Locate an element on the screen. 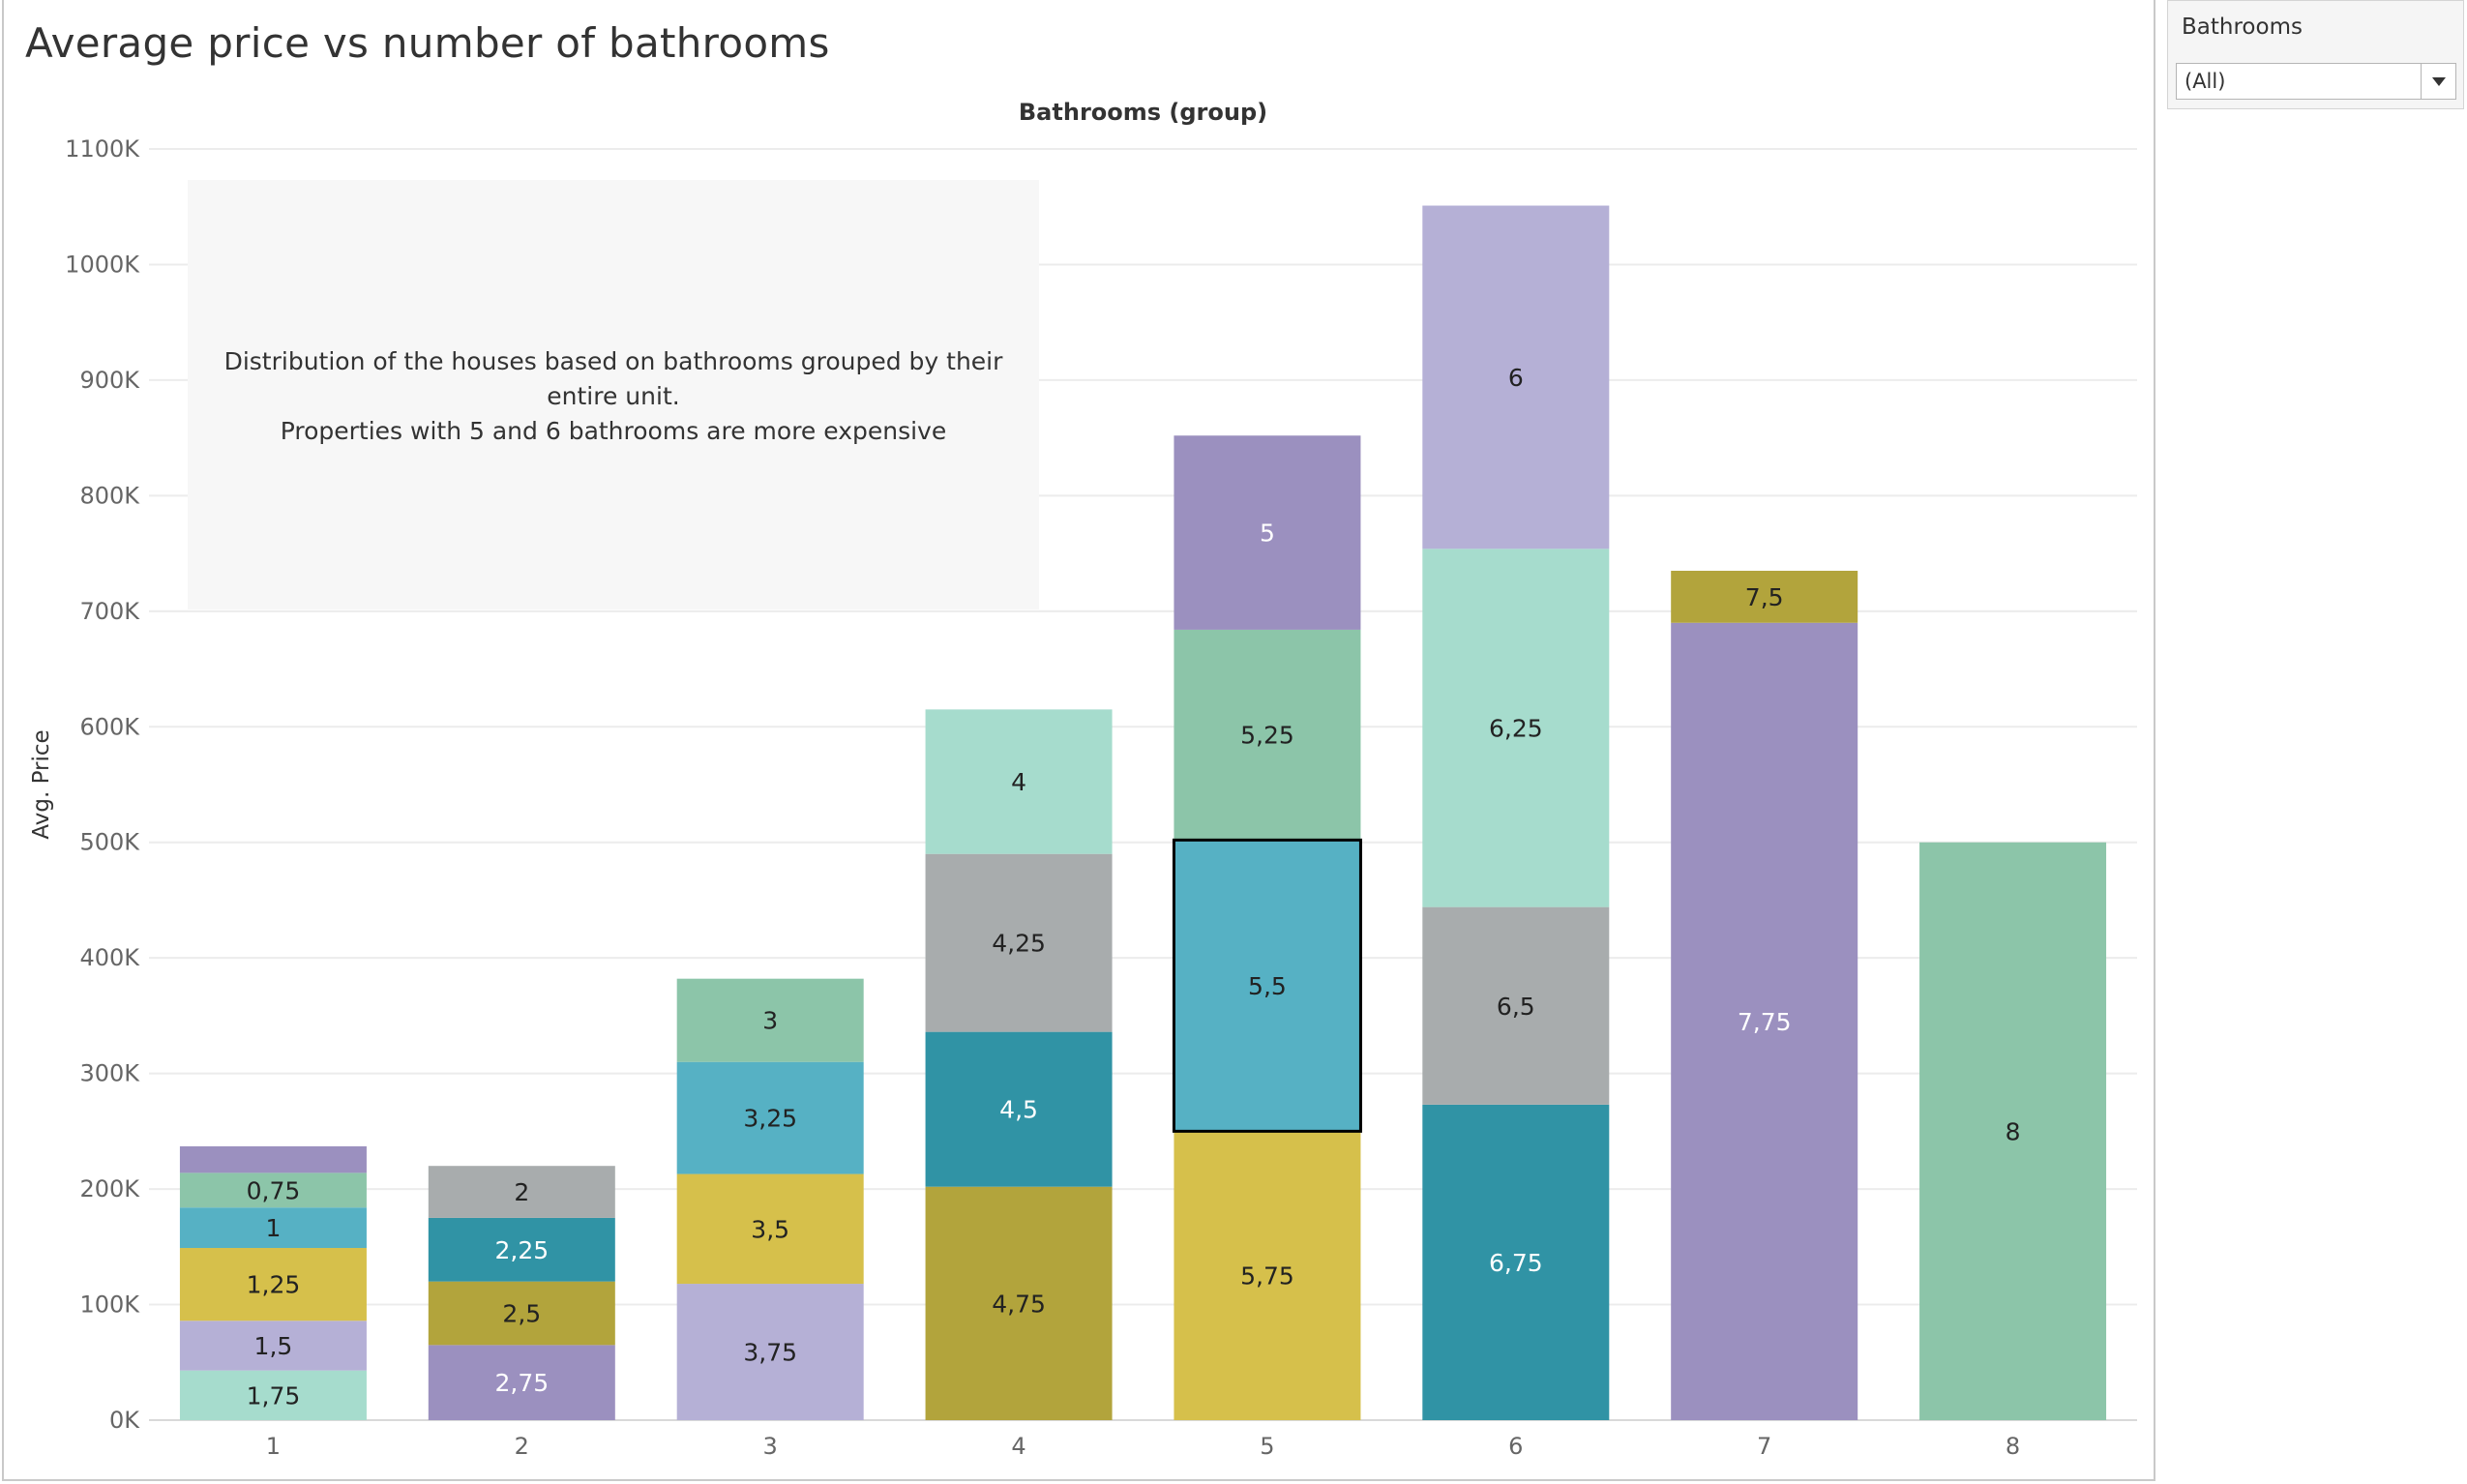 This screenshot has height=1484, width=2467. bar-data-label: 1 is located at coordinates (273, 1228).